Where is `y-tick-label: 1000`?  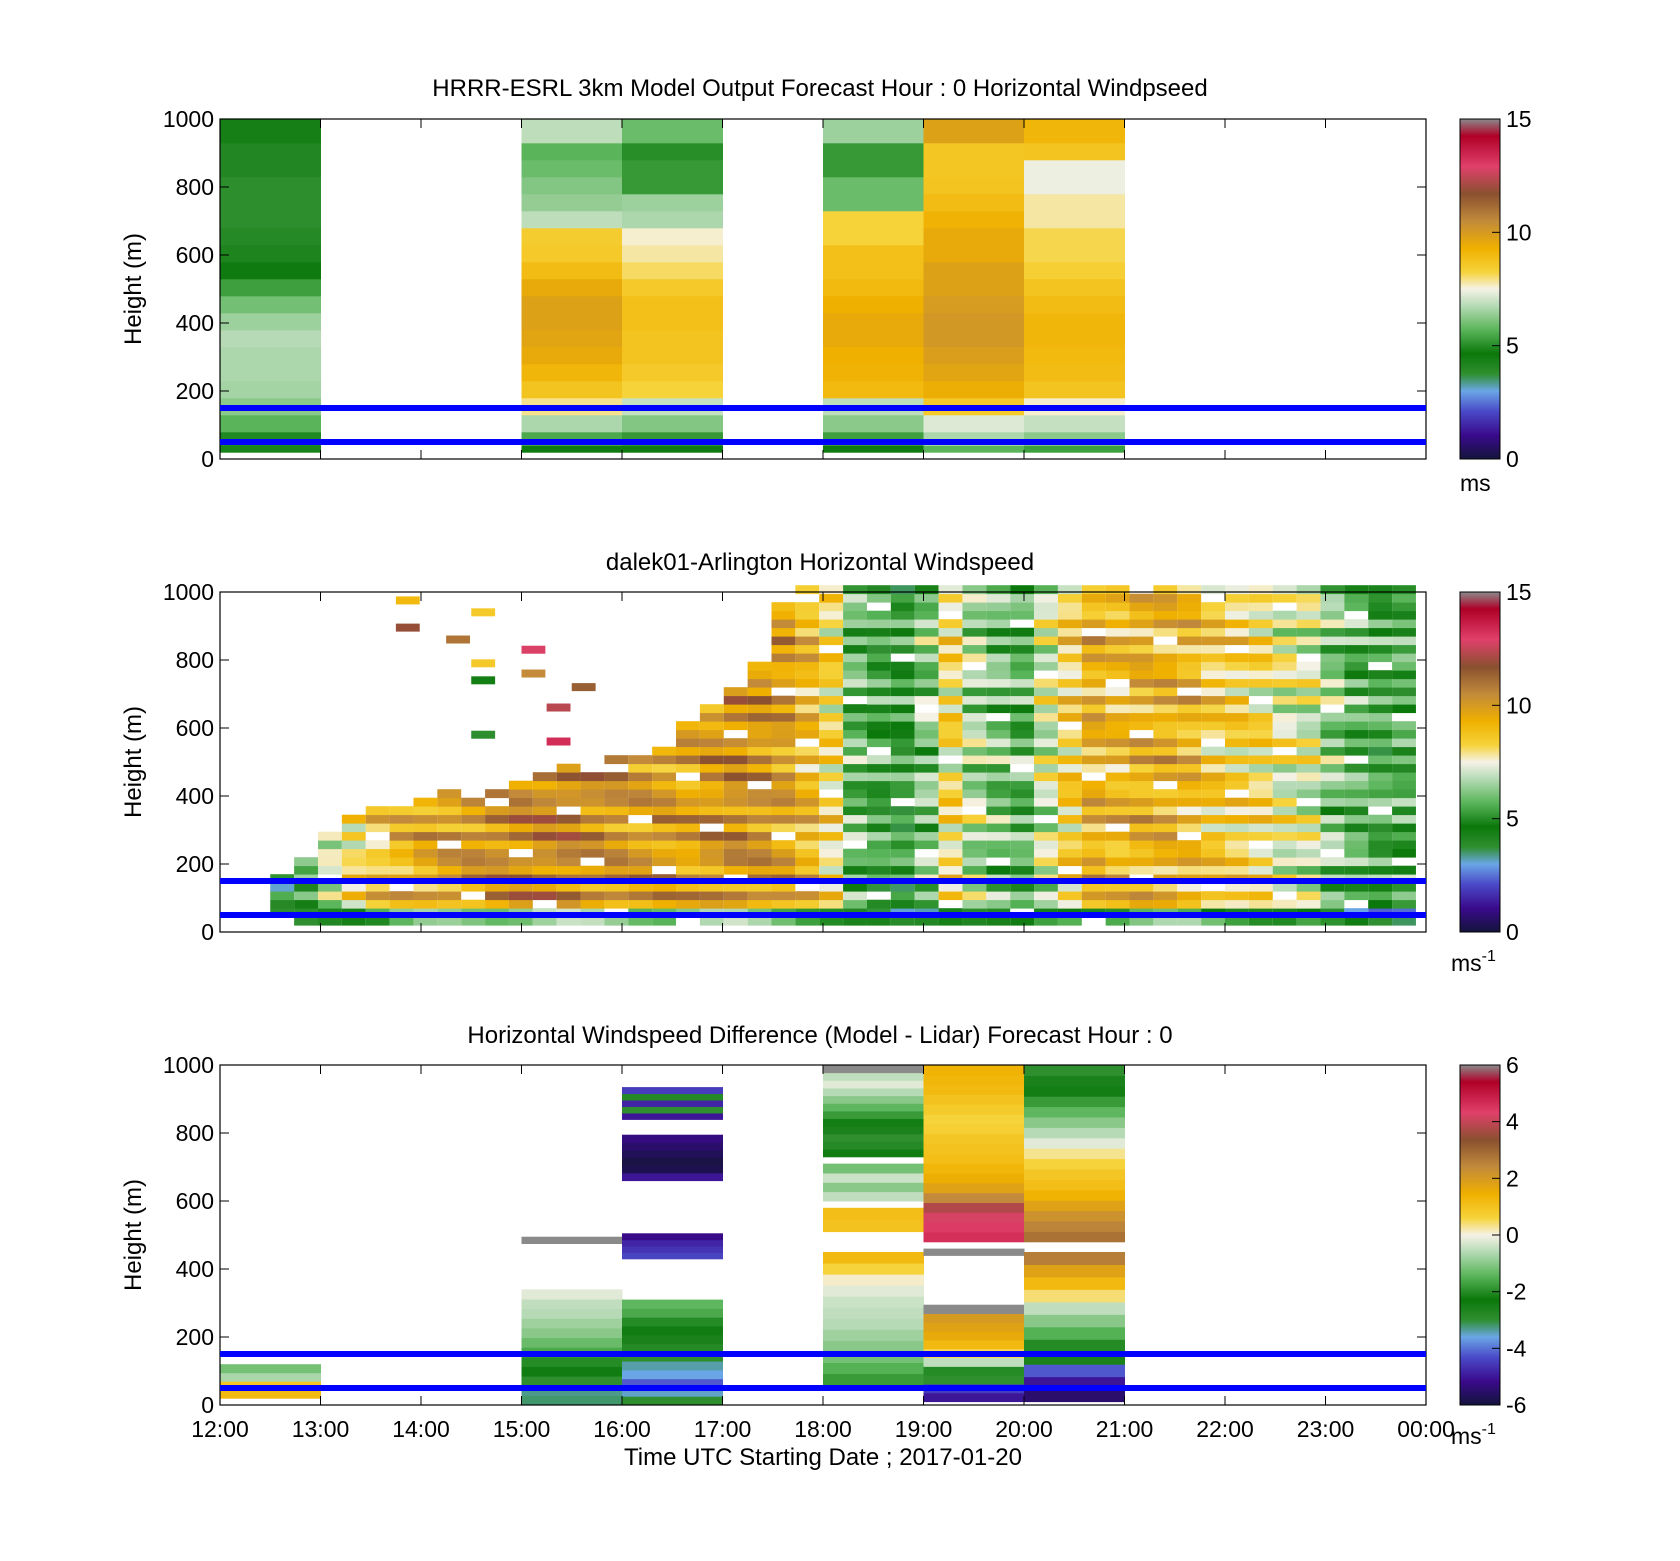 y-tick-label: 1000 is located at coordinates (188, 1065).